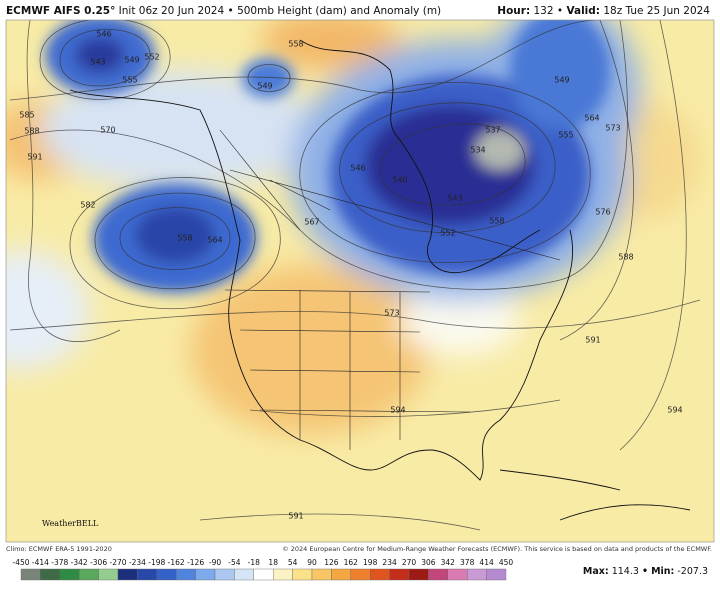 The width and height of the screenshot is (720, 591). Describe the element at coordinates (454, 198) in the screenshot. I see `contour-label: 543` at that location.